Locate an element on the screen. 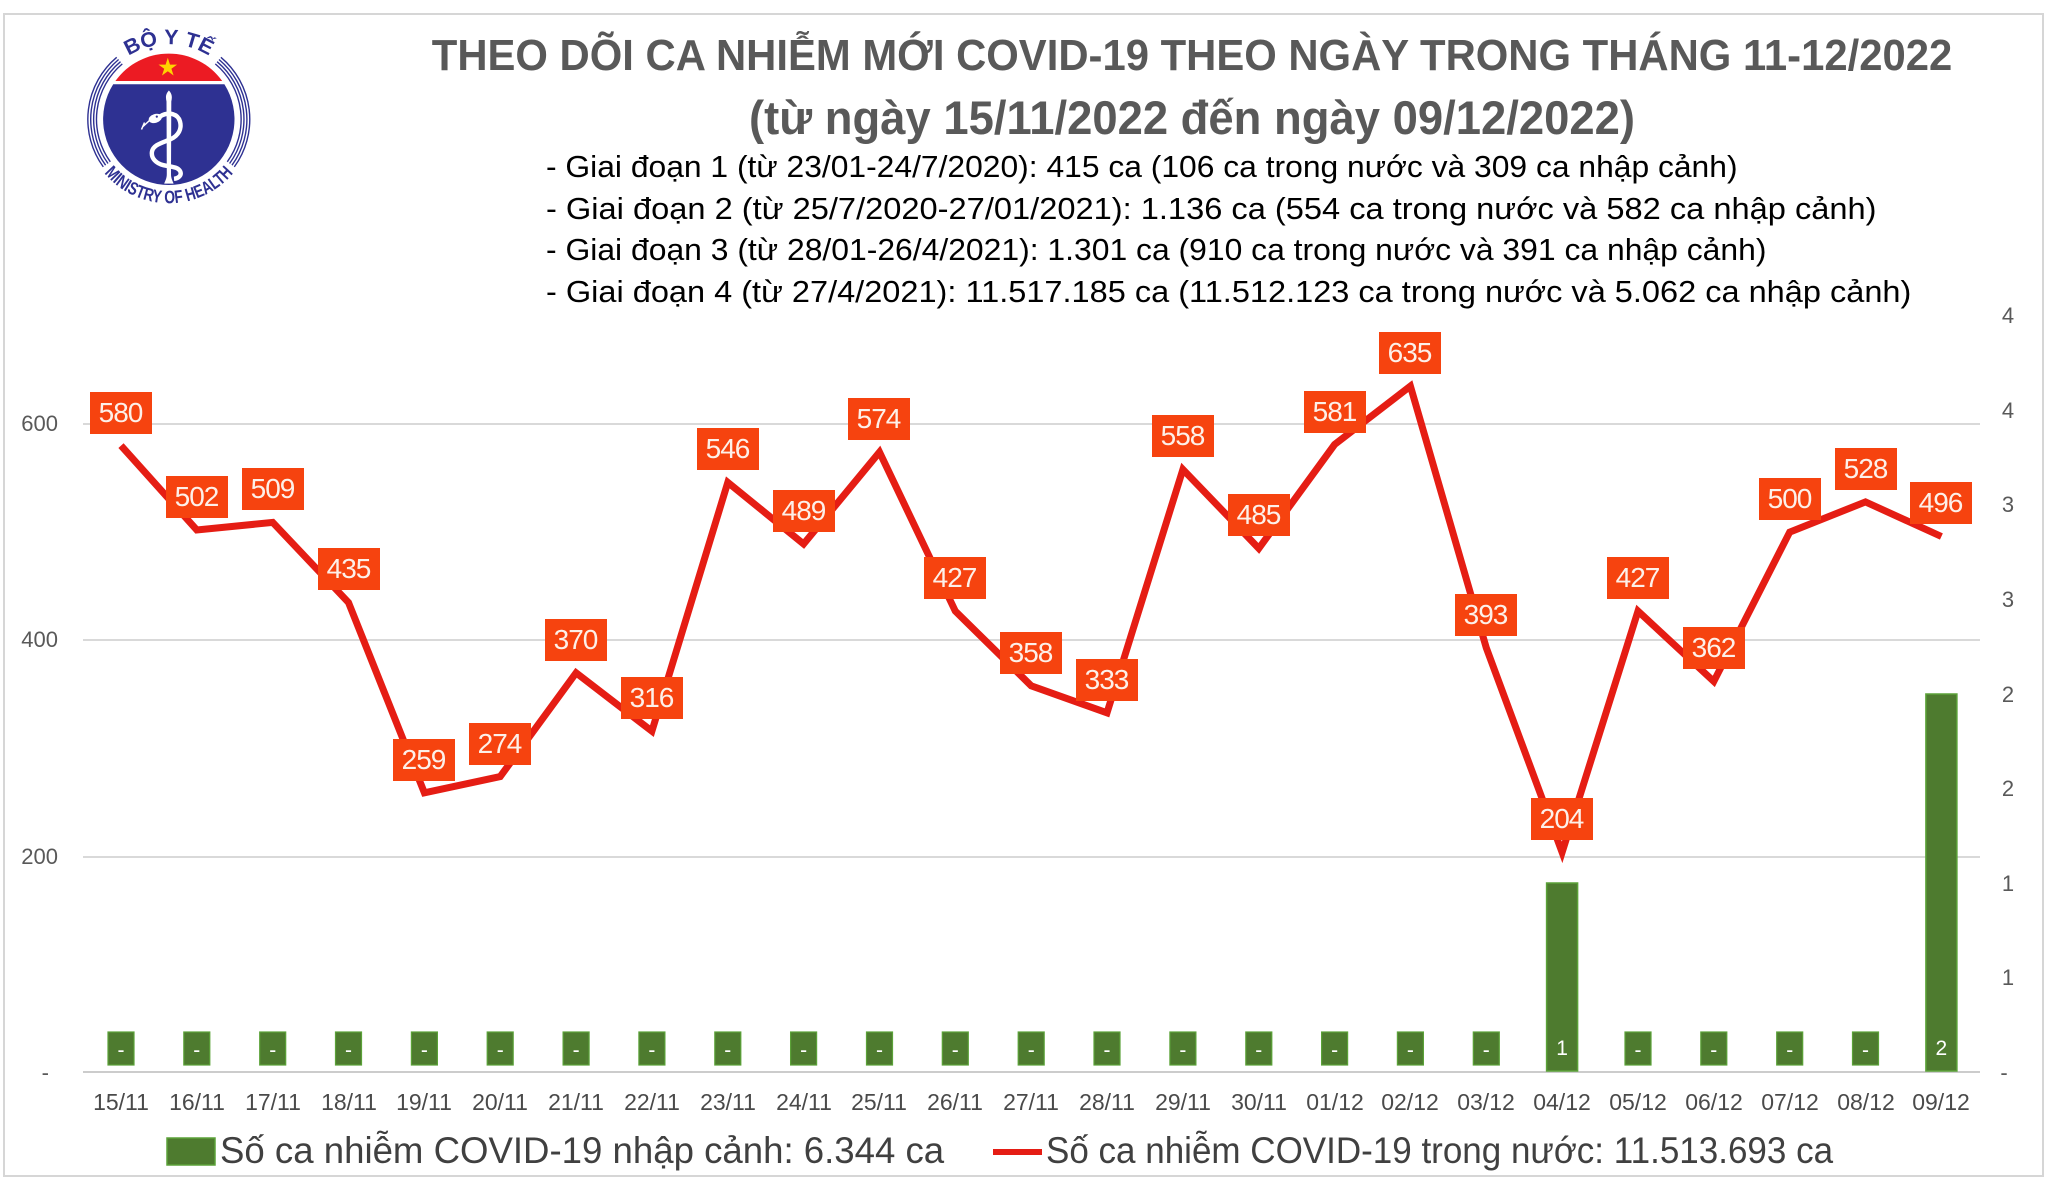 The height and width of the screenshot is (1180, 2048). svg-text: 1 is located at coordinates (1562, 1048).